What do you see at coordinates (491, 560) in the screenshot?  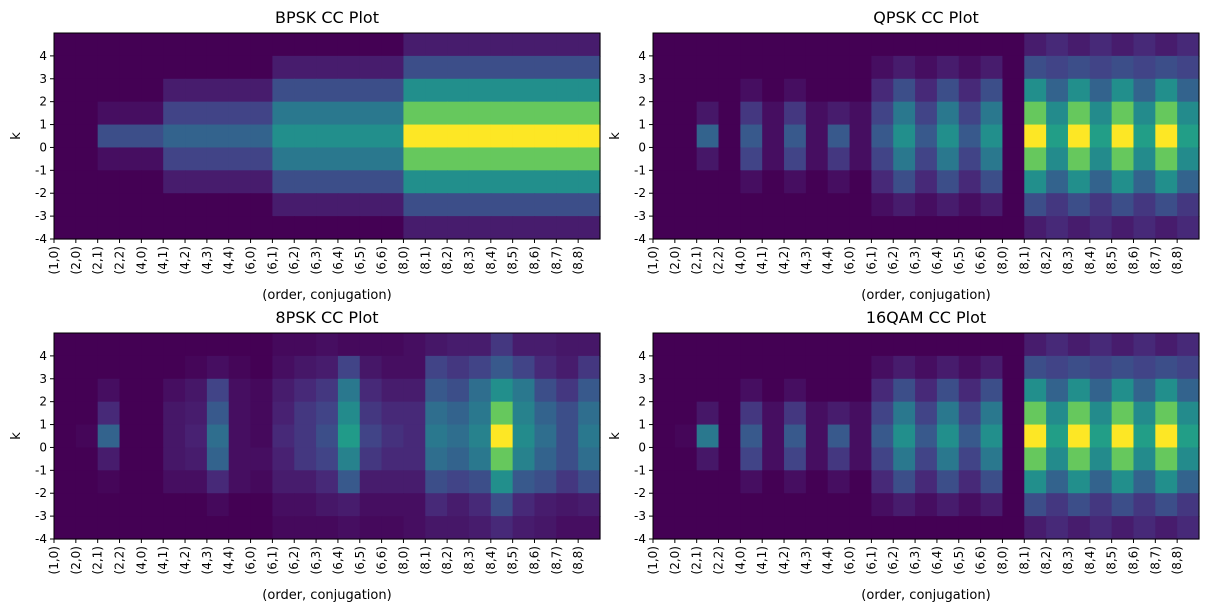 I see `x-tick-label: (8,4)` at bounding box center [491, 560].